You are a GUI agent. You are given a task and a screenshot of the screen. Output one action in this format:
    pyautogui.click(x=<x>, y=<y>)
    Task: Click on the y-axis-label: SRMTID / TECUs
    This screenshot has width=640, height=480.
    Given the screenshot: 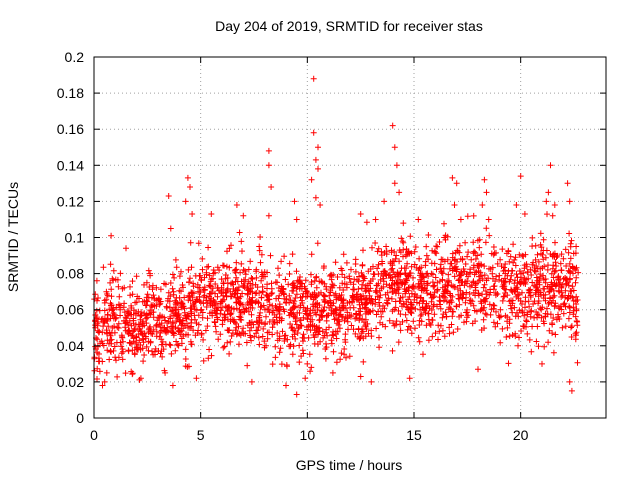 What is the action you would take?
    pyautogui.click(x=13, y=237)
    